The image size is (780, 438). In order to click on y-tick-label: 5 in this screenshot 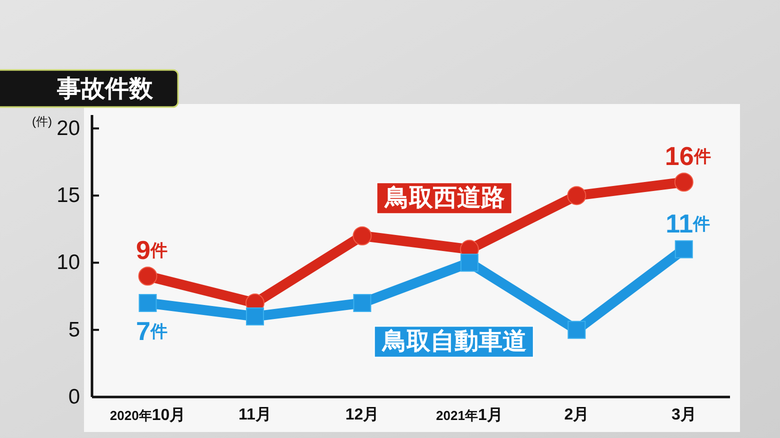, I will do `click(74, 330)`.